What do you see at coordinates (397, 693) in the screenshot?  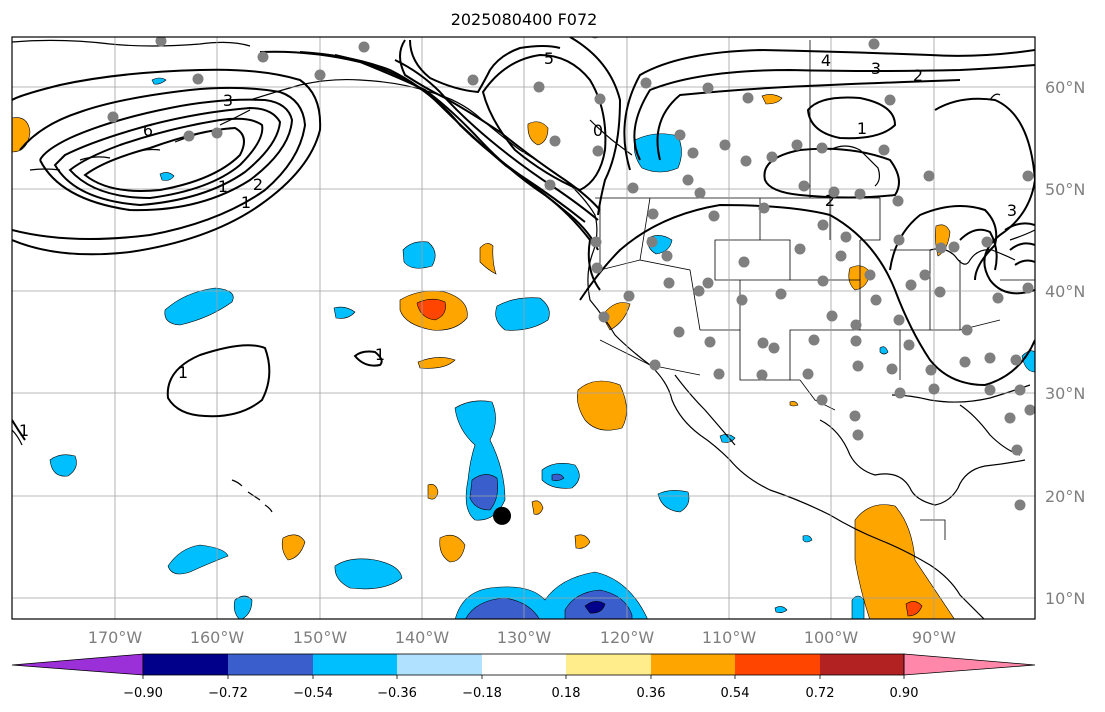 I see `colorbar-tick-label: −0.36` at bounding box center [397, 693].